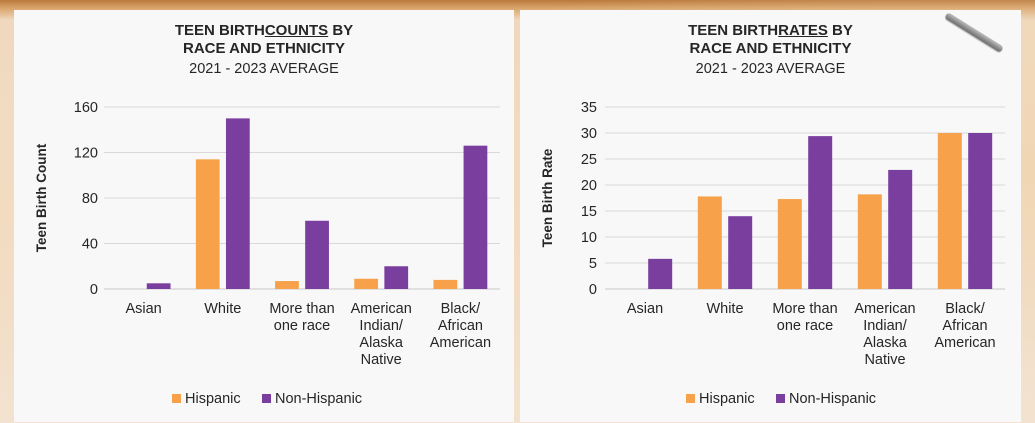  I want to click on y-tick-label: 15, so click(589, 212).